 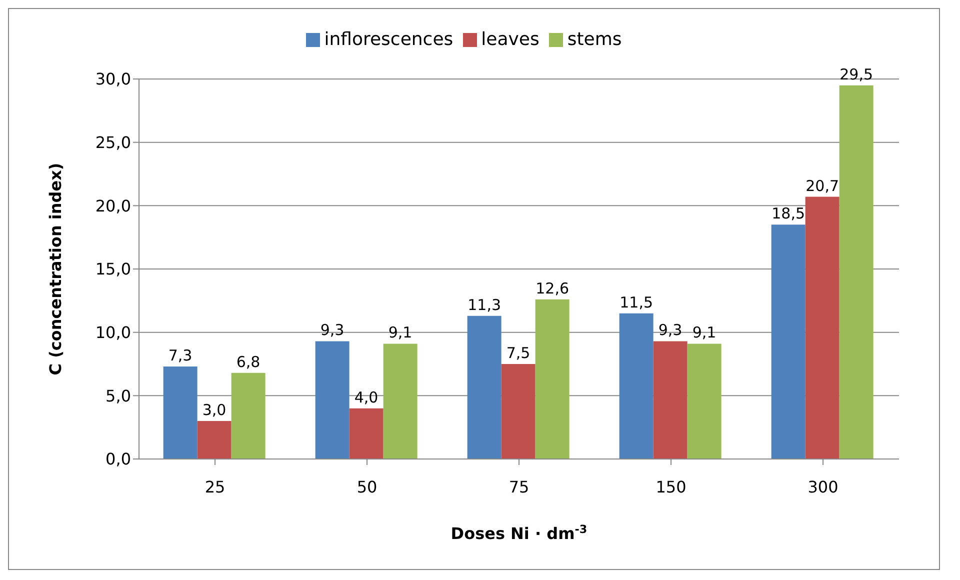 I want to click on x-tick-label: 300, so click(x=823, y=486).